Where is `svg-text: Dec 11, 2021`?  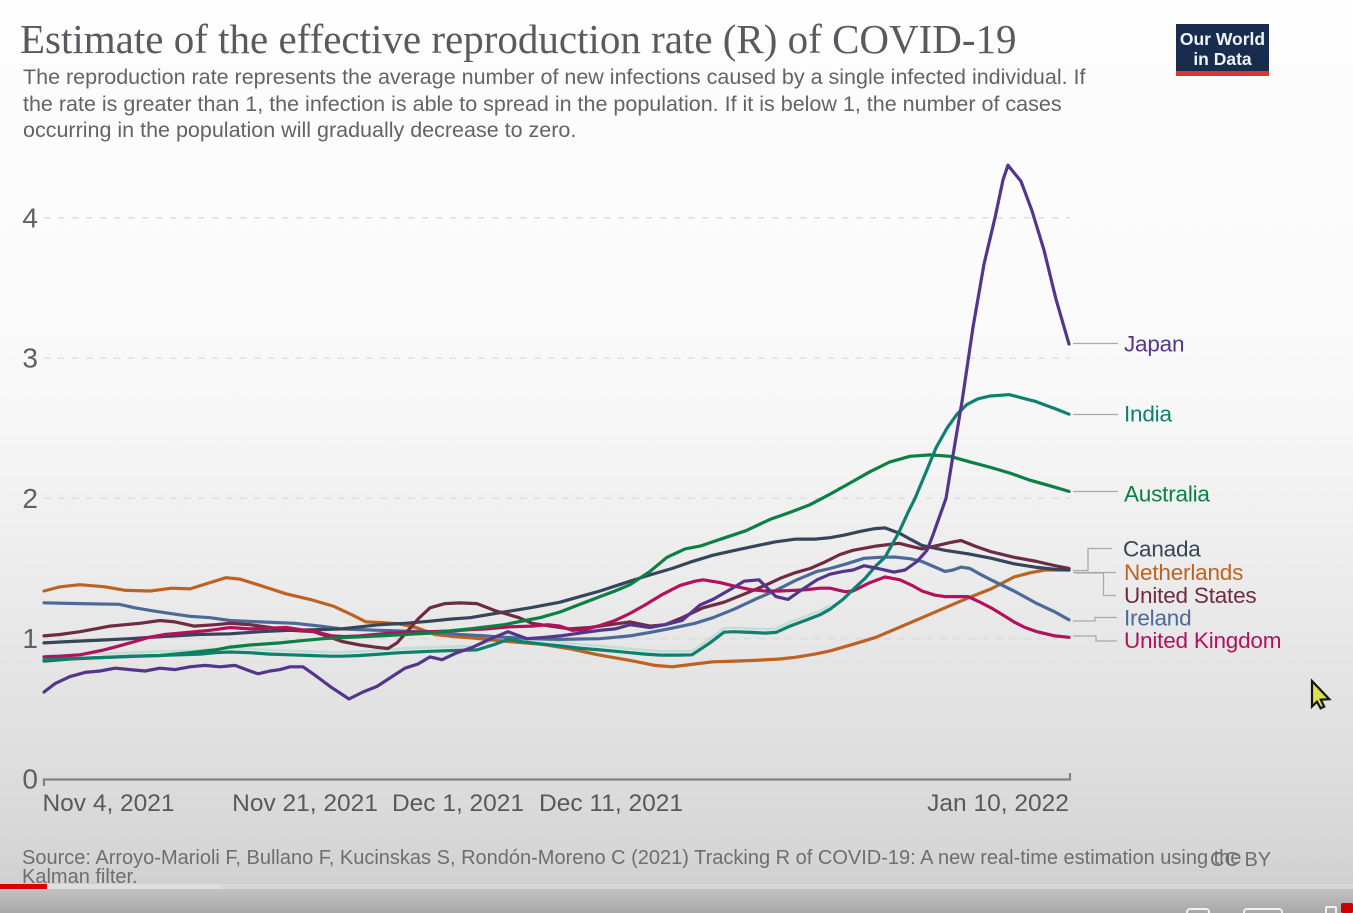
svg-text: Dec 11, 2021 is located at coordinates (611, 803).